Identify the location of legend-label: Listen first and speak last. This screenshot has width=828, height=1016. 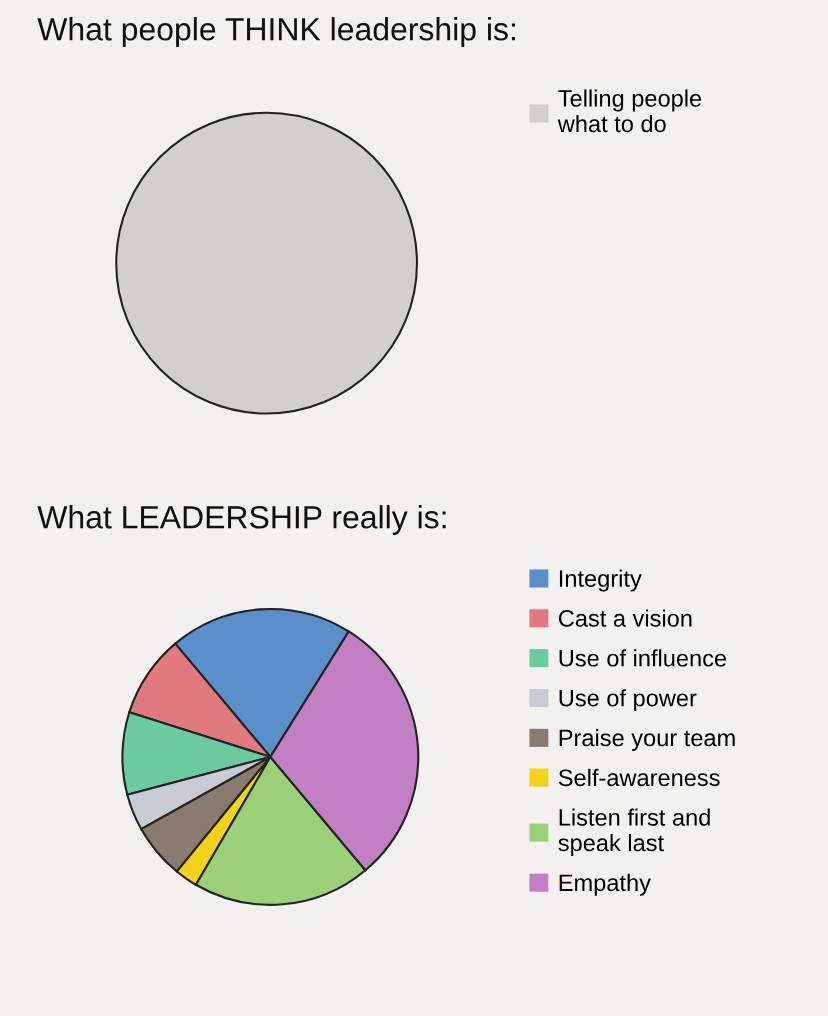
(634, 832).